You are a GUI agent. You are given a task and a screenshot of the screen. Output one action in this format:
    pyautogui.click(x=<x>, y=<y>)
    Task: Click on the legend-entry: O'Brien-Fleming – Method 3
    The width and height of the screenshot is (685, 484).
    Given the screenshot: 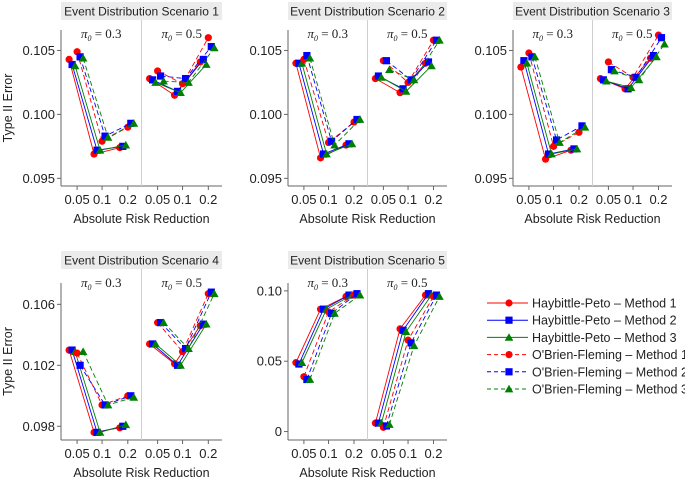 What is the action you would take?
    pyautogui.click(x=586, y=390)
    